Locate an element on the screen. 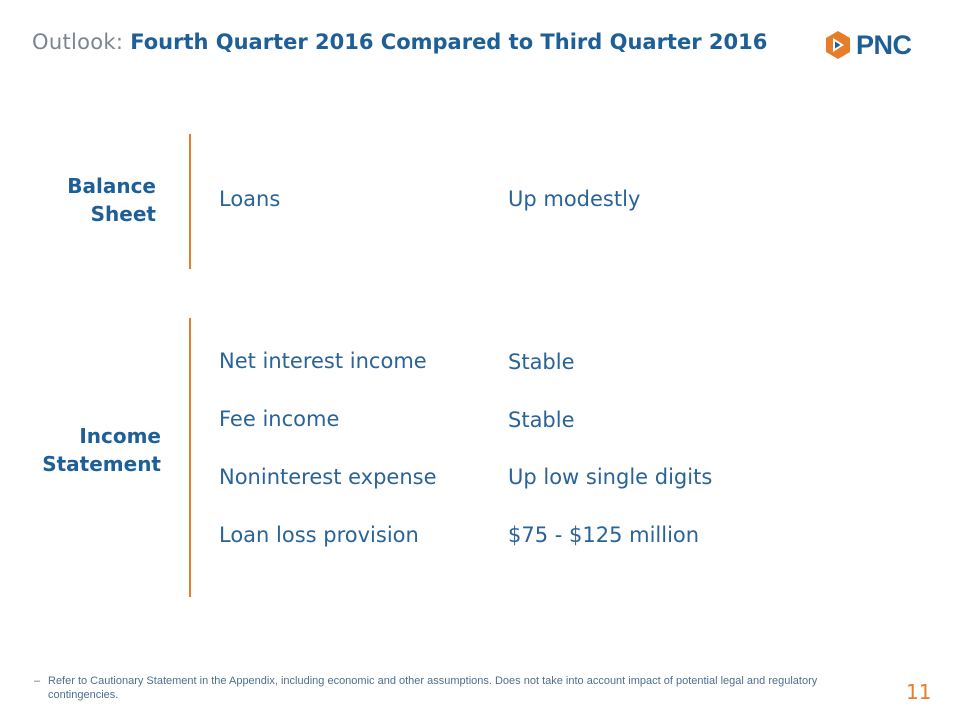 The image size is (960, 720). pnc-logo-icon is located at coordinates (838, 45).